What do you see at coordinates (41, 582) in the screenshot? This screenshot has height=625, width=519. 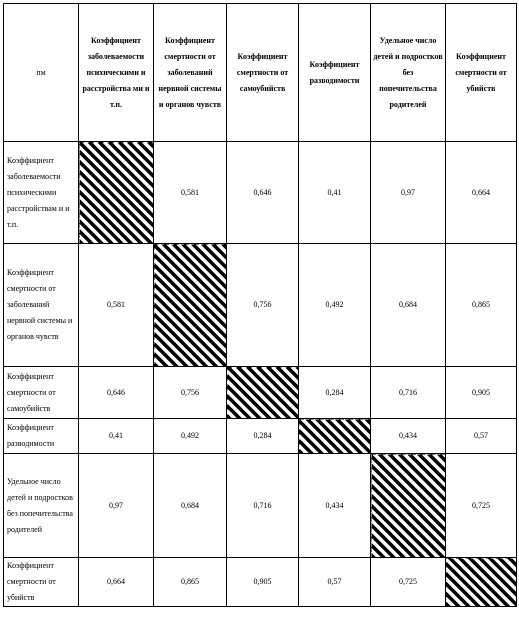 I see `row-header: Коэффициент смертности от убийств` at bounding box center [41, 582].